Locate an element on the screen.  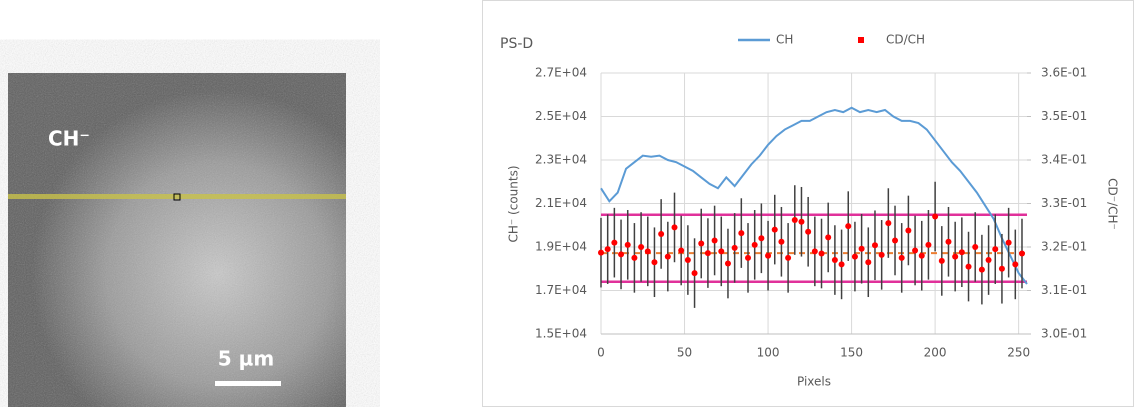
profile-marker is located at coordinates (177, 197).